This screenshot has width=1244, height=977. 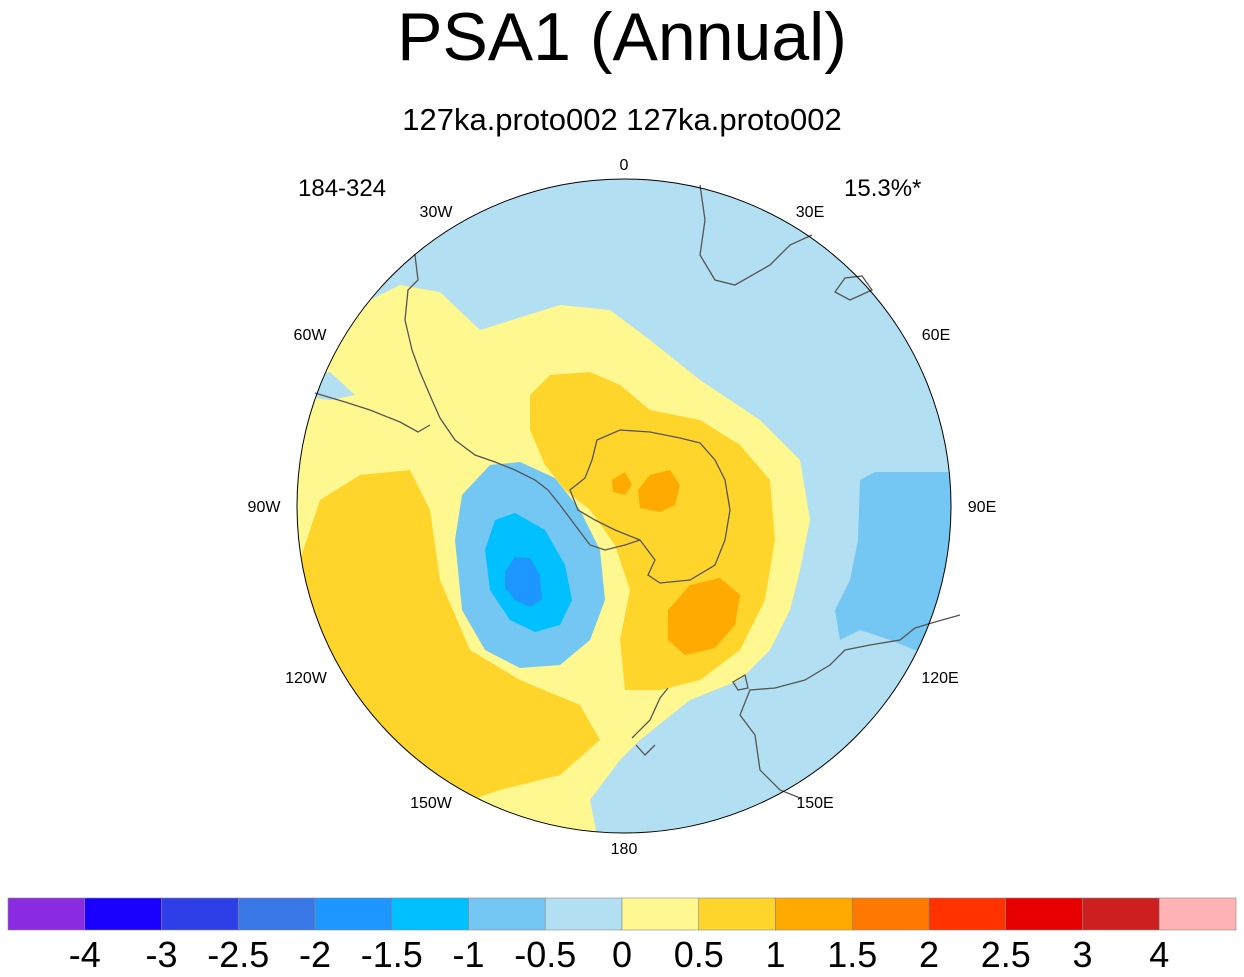 I want to click on lon-label-150e: 150E, so click(x=814, y=803).